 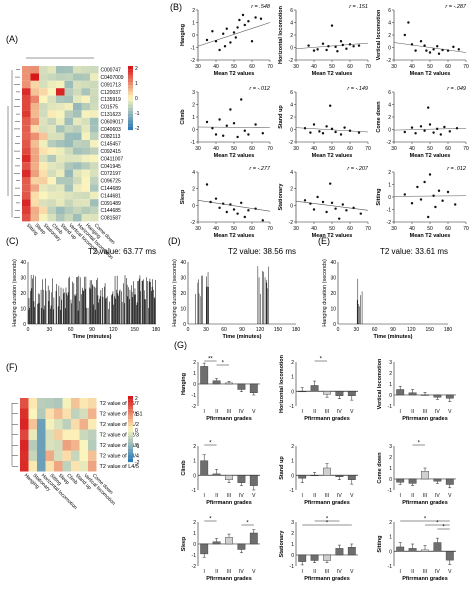 I want to click on y-tick-label: -2, so click(x=193, y=61).